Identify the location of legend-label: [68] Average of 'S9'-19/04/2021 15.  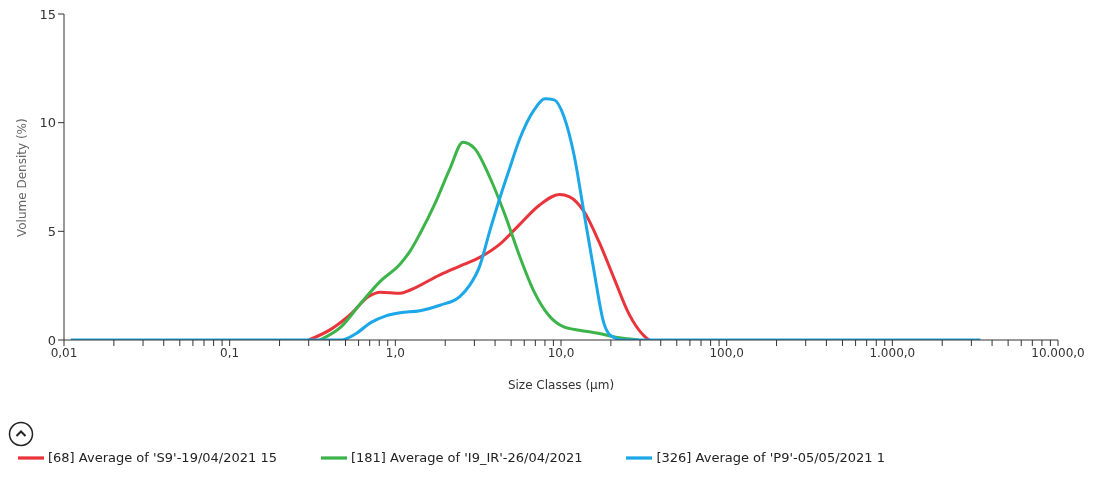
(162, 457).